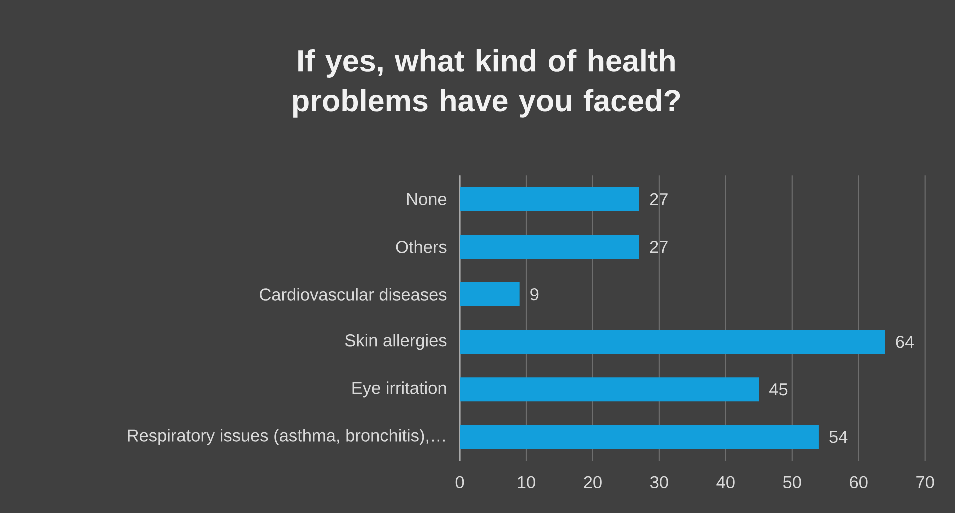  What do you see at coordinates (421, 247) in the screenshot?
I see `y-tick-label: Others` at bounding box center [421, 247].